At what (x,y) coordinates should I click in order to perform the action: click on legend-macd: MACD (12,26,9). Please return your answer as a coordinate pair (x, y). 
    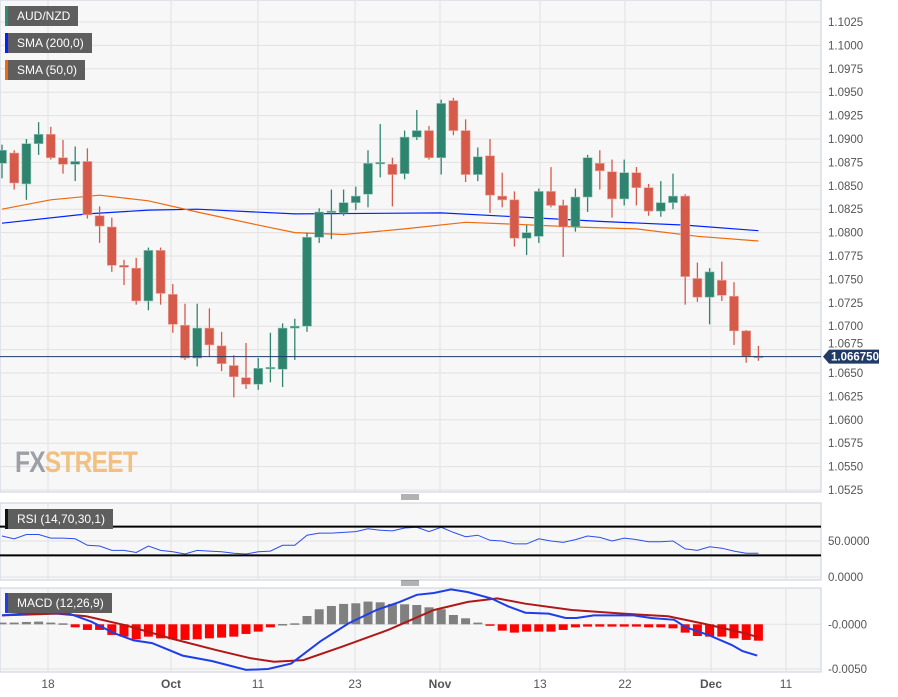
    Looking at the image, I should click on (58, 603).